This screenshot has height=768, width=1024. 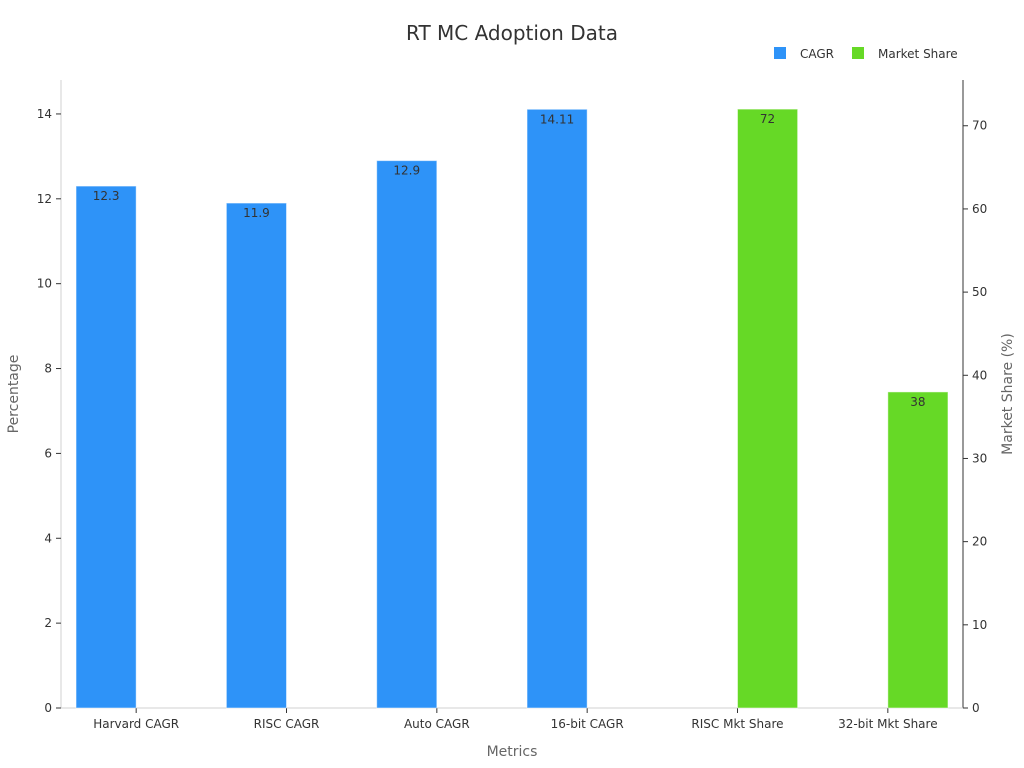 I want to click on x-tick-label-auto-cagr: Auto CAGR, so click(x=437, y=724).